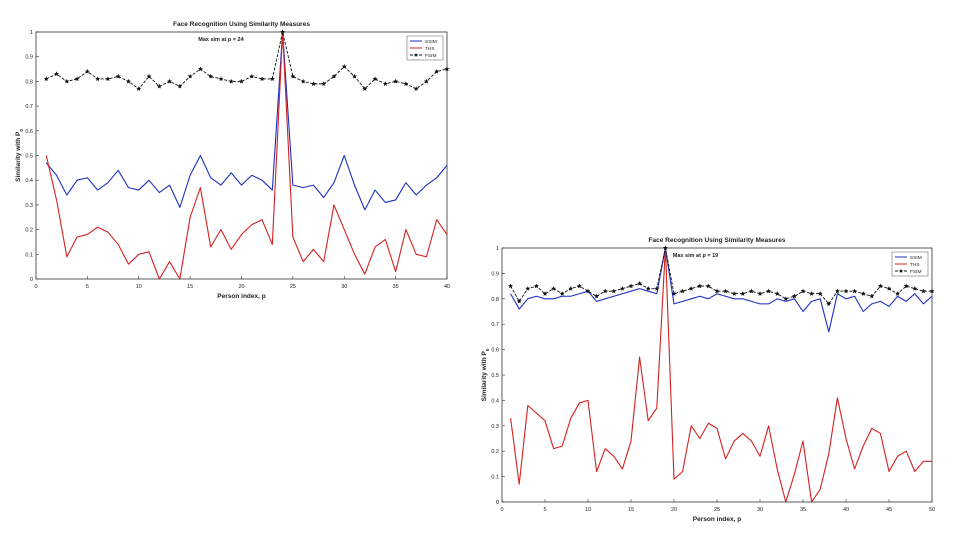 Image resolution: width=960 pixels, height=540 pixels. What do you see at coordinates (87, 287) in the screenshot?
I see `x-tick-label: 5` at bounding box center [87, 287].